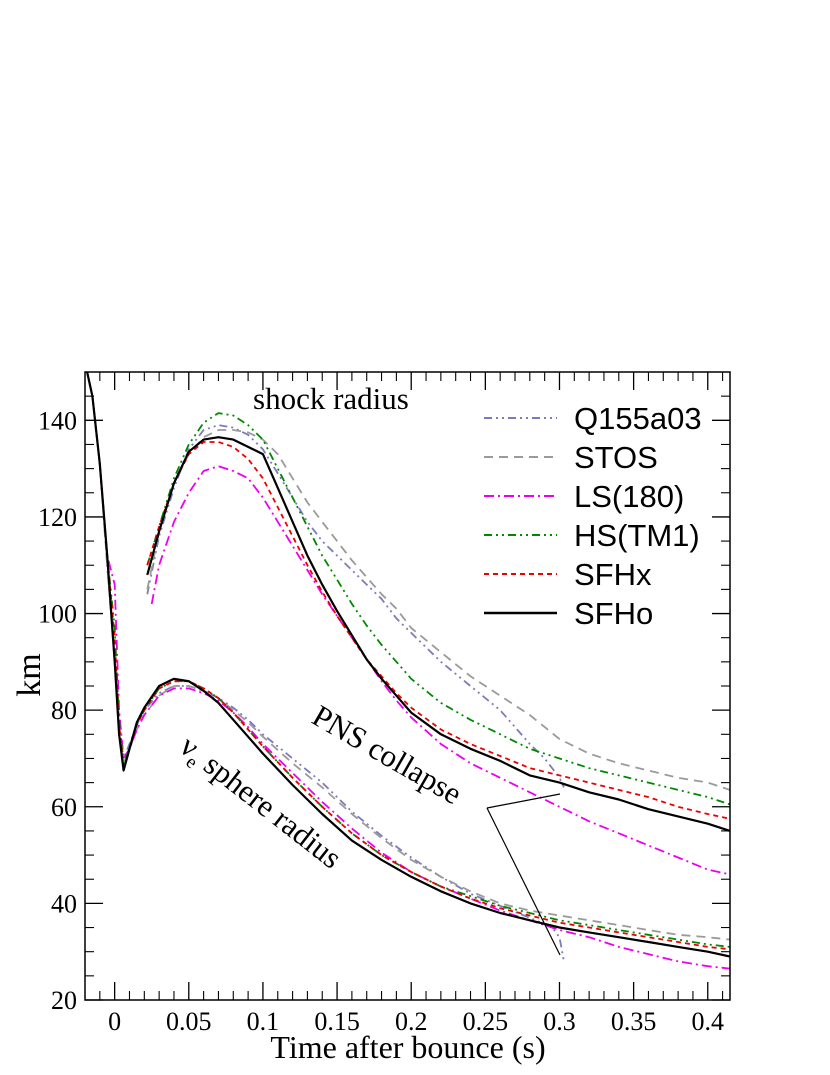  I want to click on y-tick-label: 60, so click(64, 807).